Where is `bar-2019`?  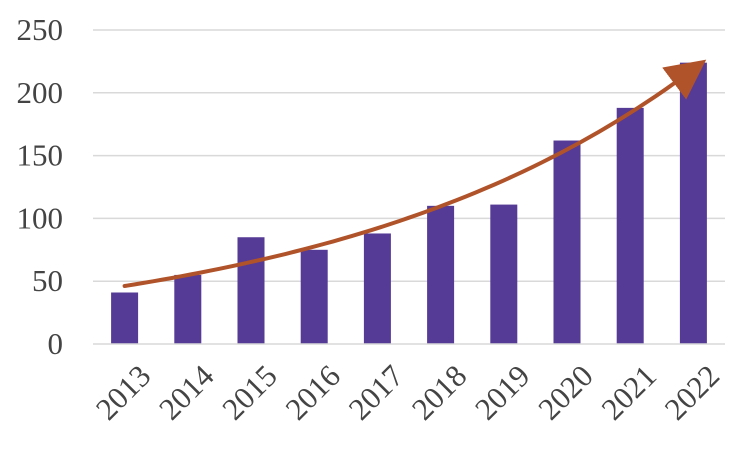 bar-2019 is located at coordinates (504, 274).